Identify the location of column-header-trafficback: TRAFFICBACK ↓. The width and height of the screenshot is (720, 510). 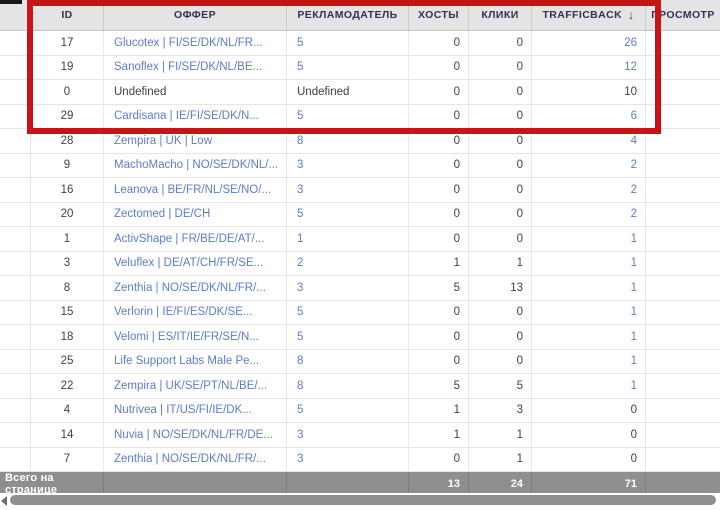
(588, 15).